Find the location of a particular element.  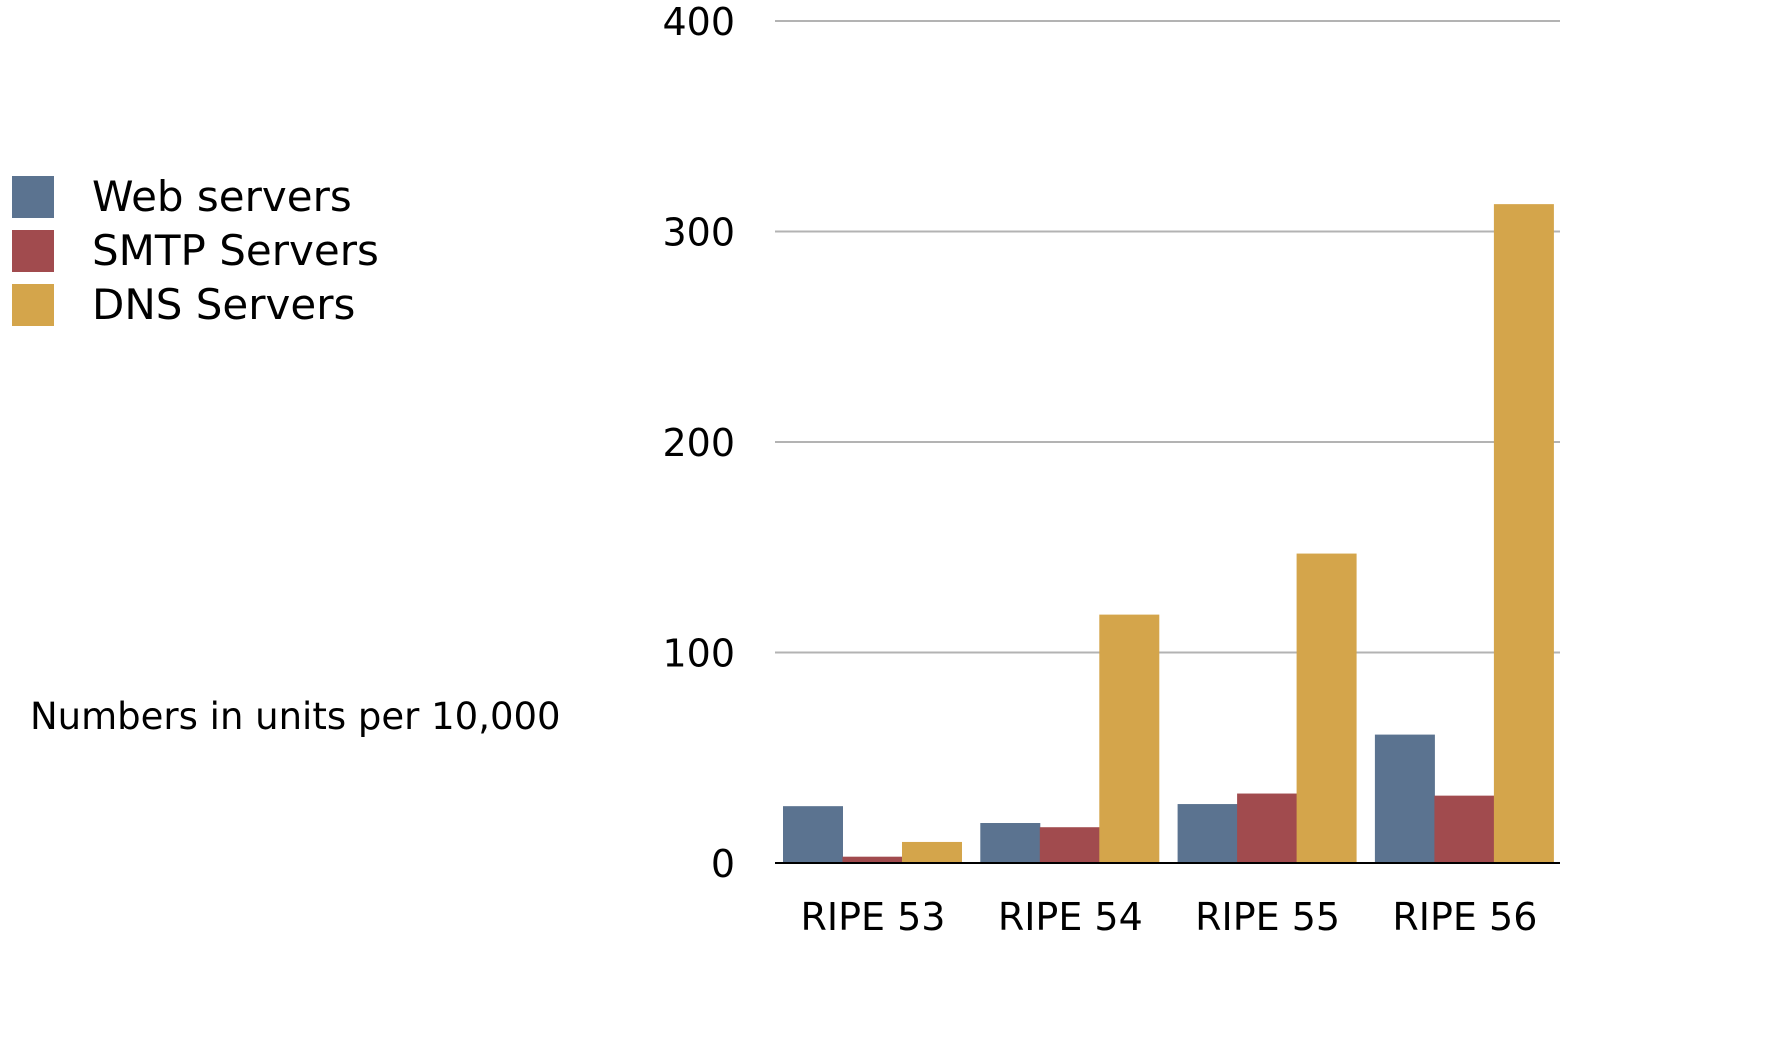

y-tick-label-100: 100 is located at coordinates (698, 654).